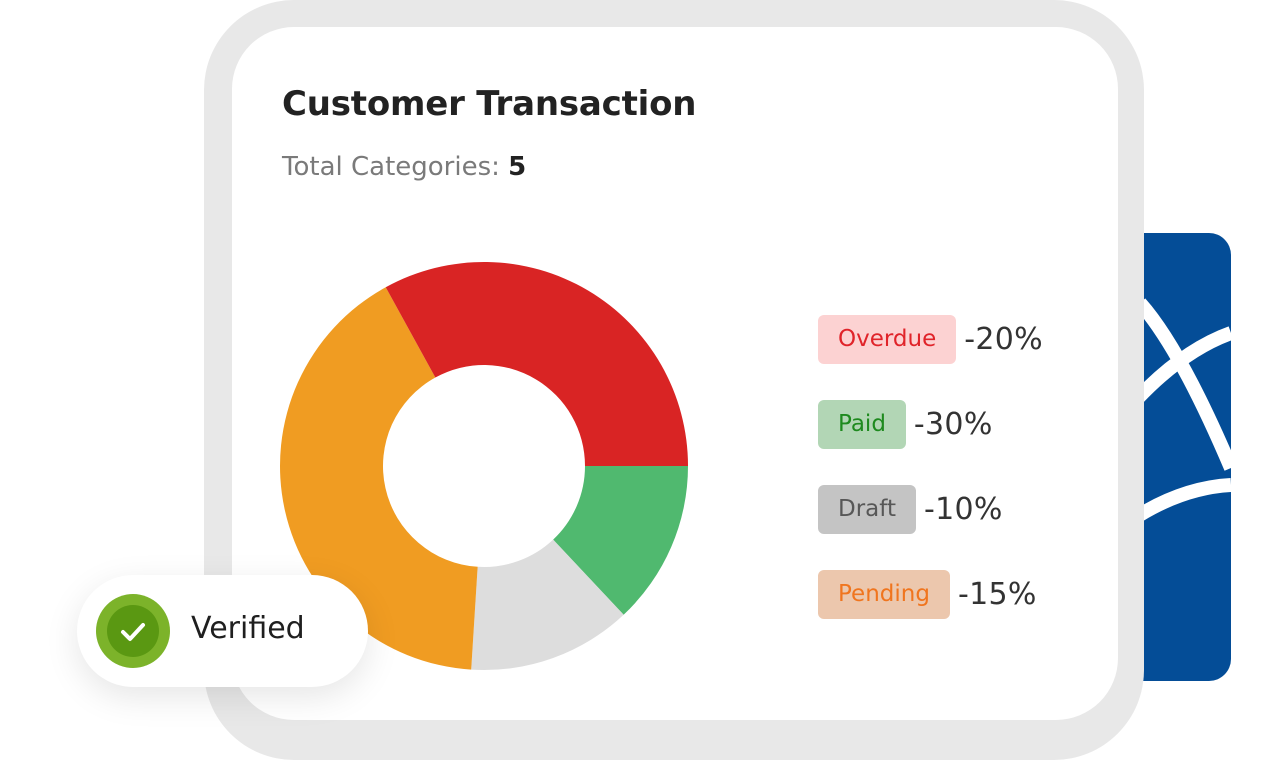  I want to click on legend-value-pending: -15%, so click(997, 594).